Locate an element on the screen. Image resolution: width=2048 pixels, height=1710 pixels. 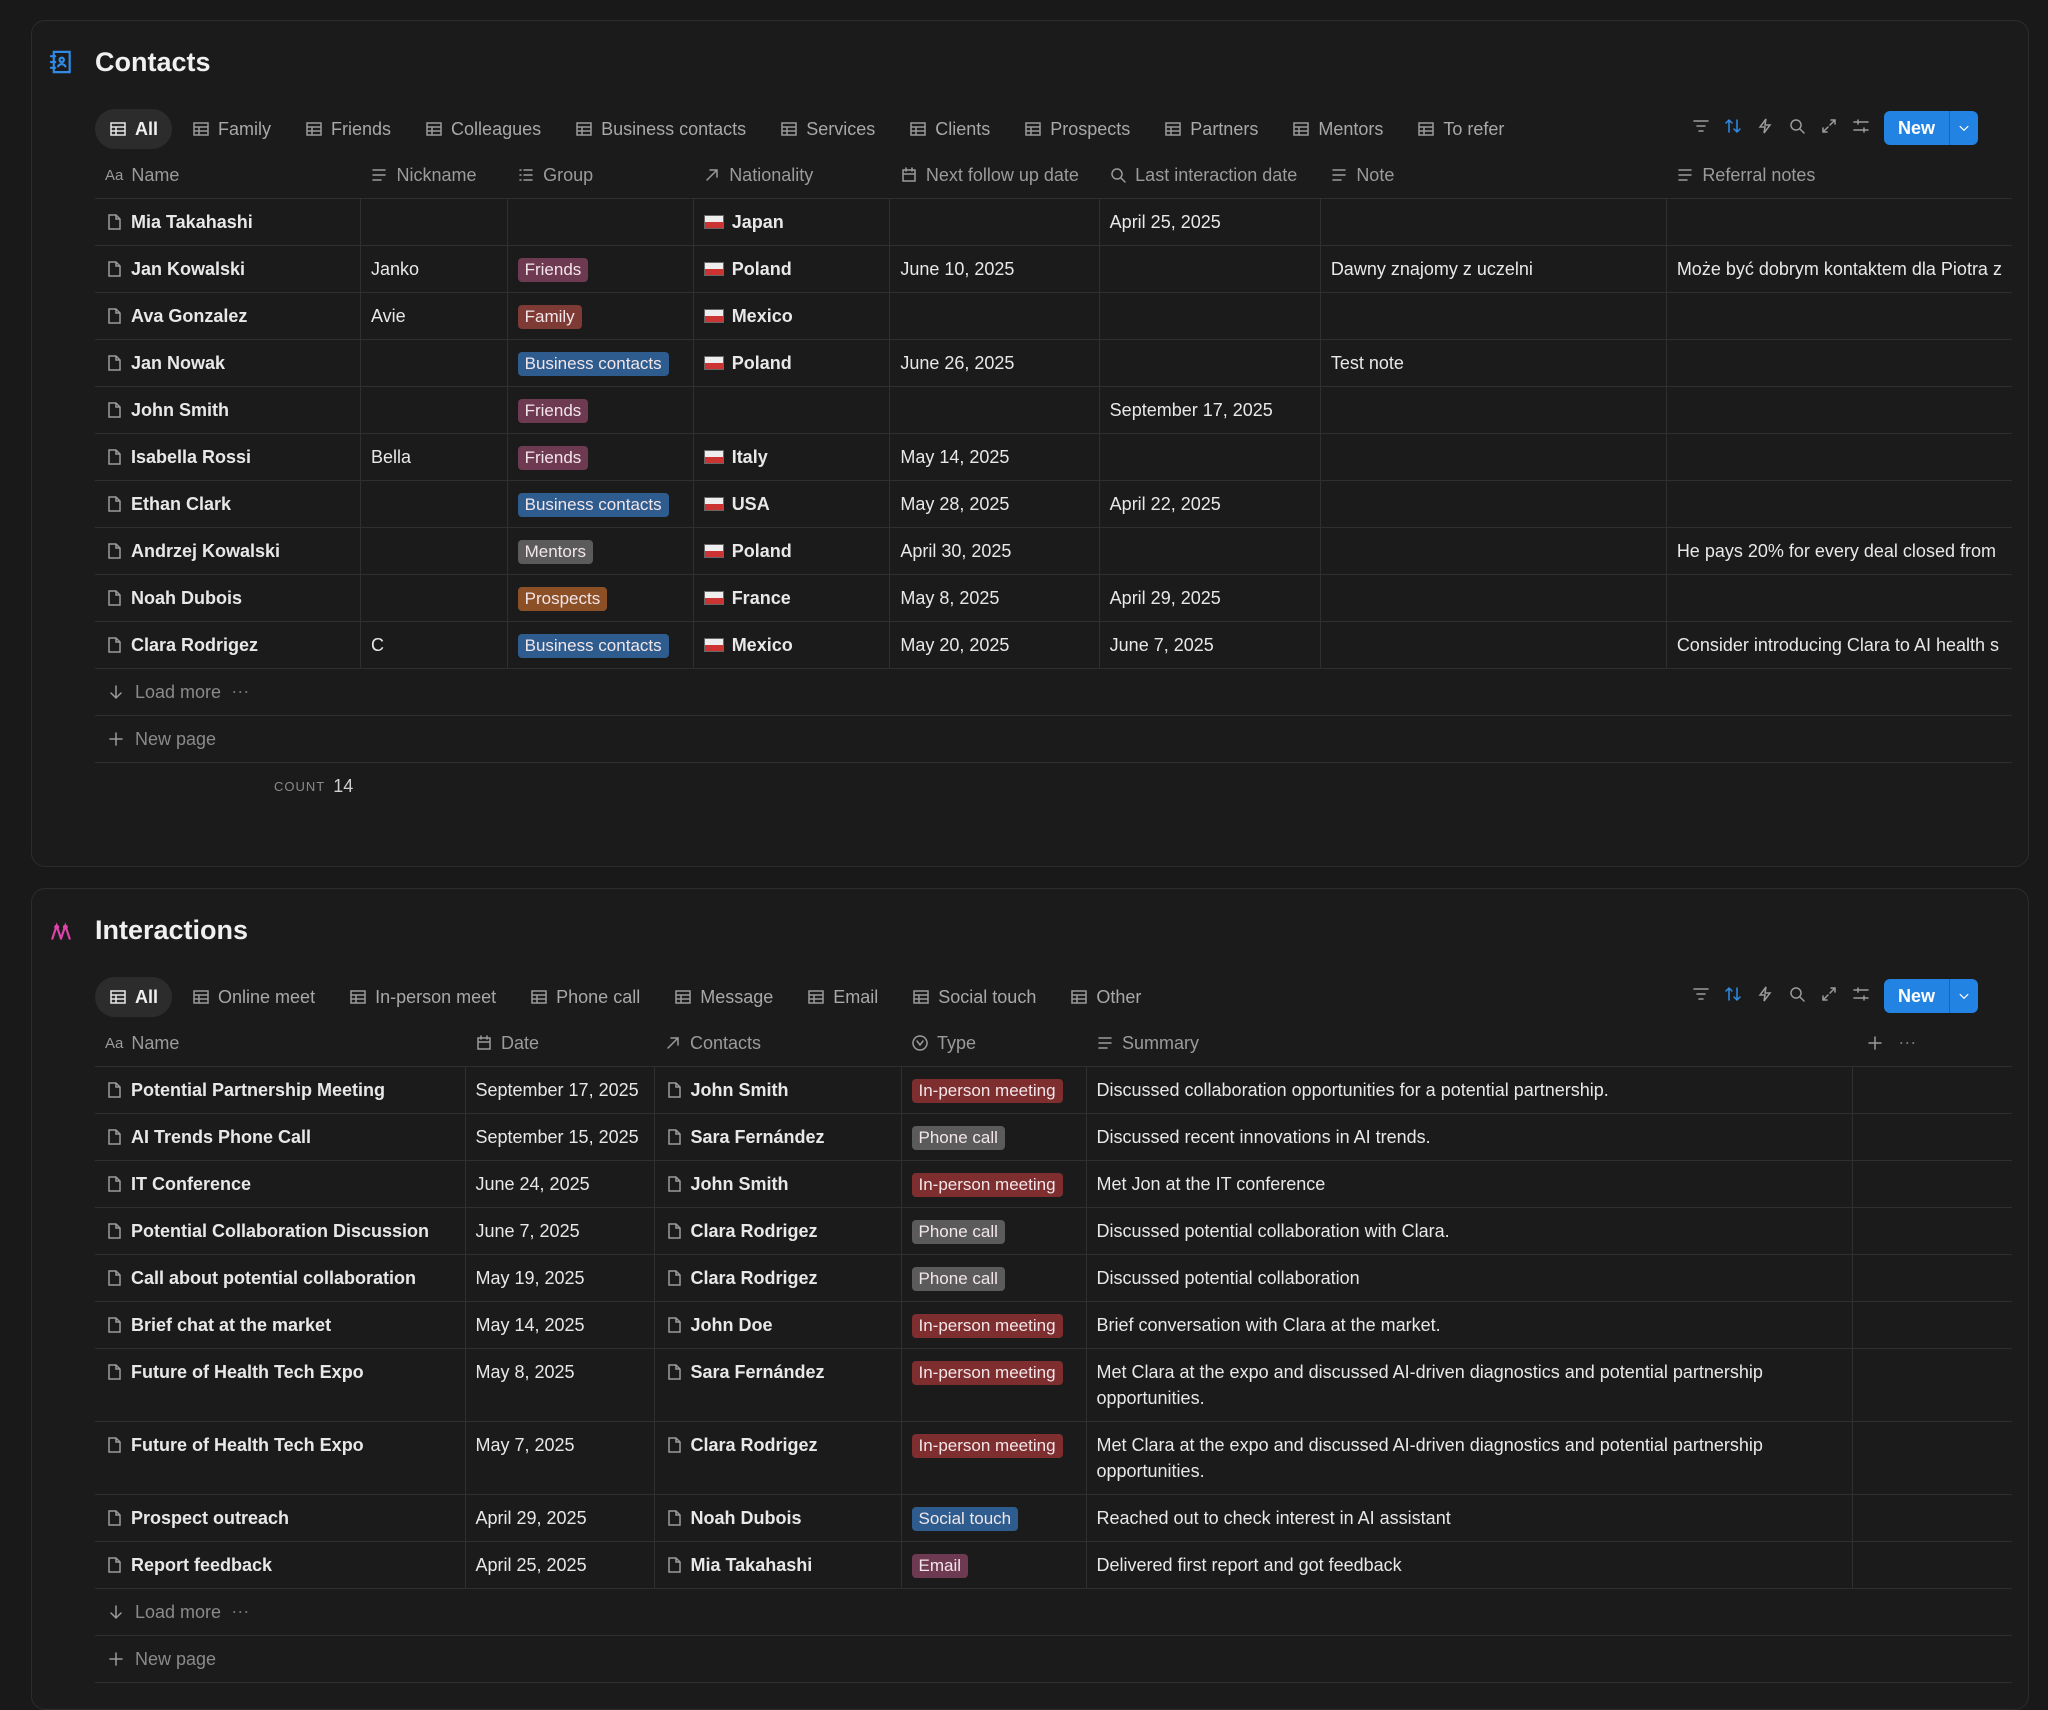
view-tab: Family is located at coordinates (231, 129).